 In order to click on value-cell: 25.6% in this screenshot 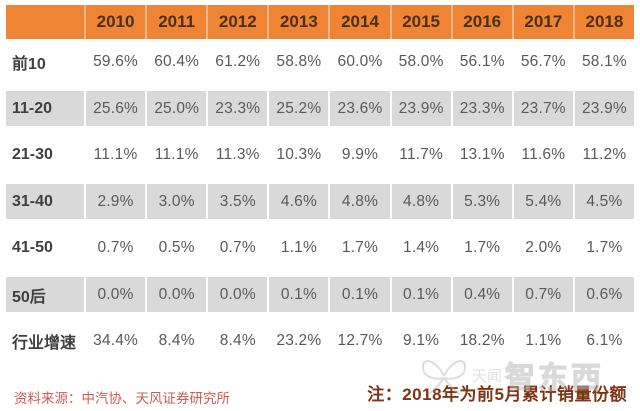, I will do `click(114, 108)`.